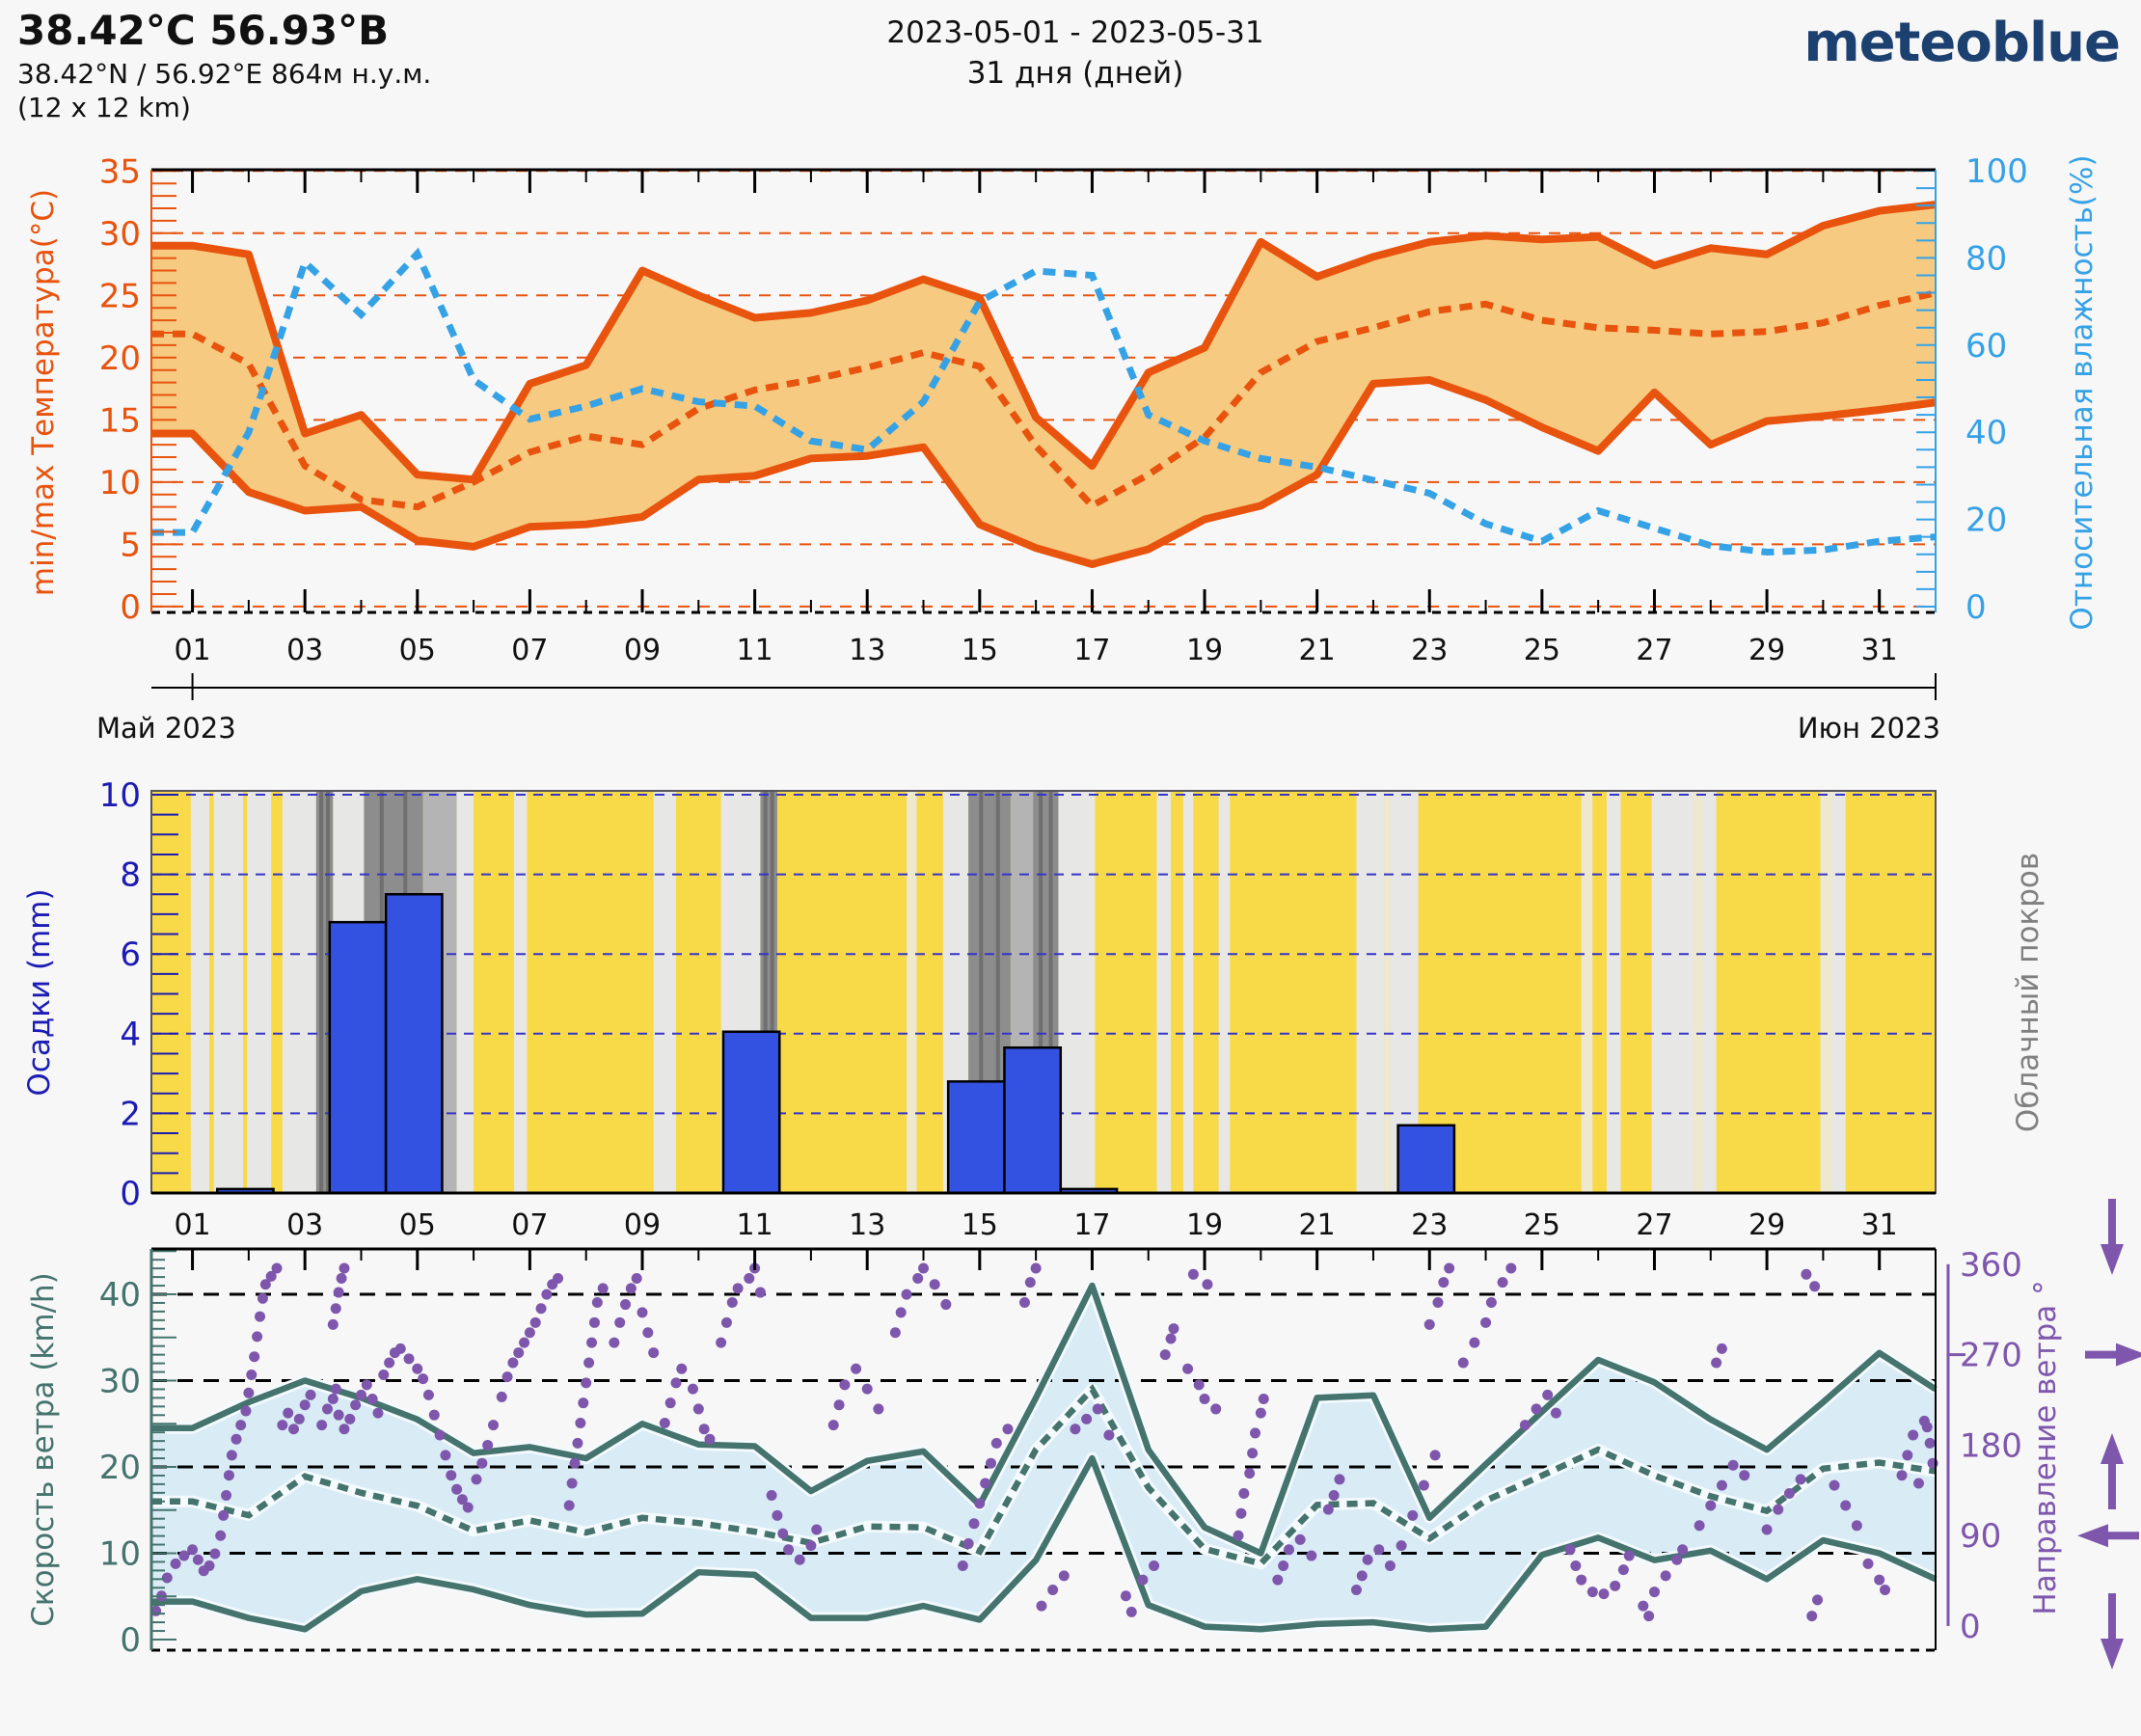 Image resolution: width=2141 pixels, height=1736 pixels. I want to click on day-label: 15, so click(980, 650).